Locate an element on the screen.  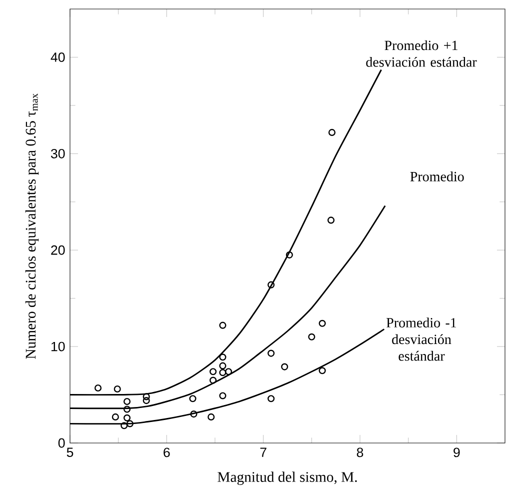
series-label: Promedio -1 desviación estándar is located at coordinates (421, 339).